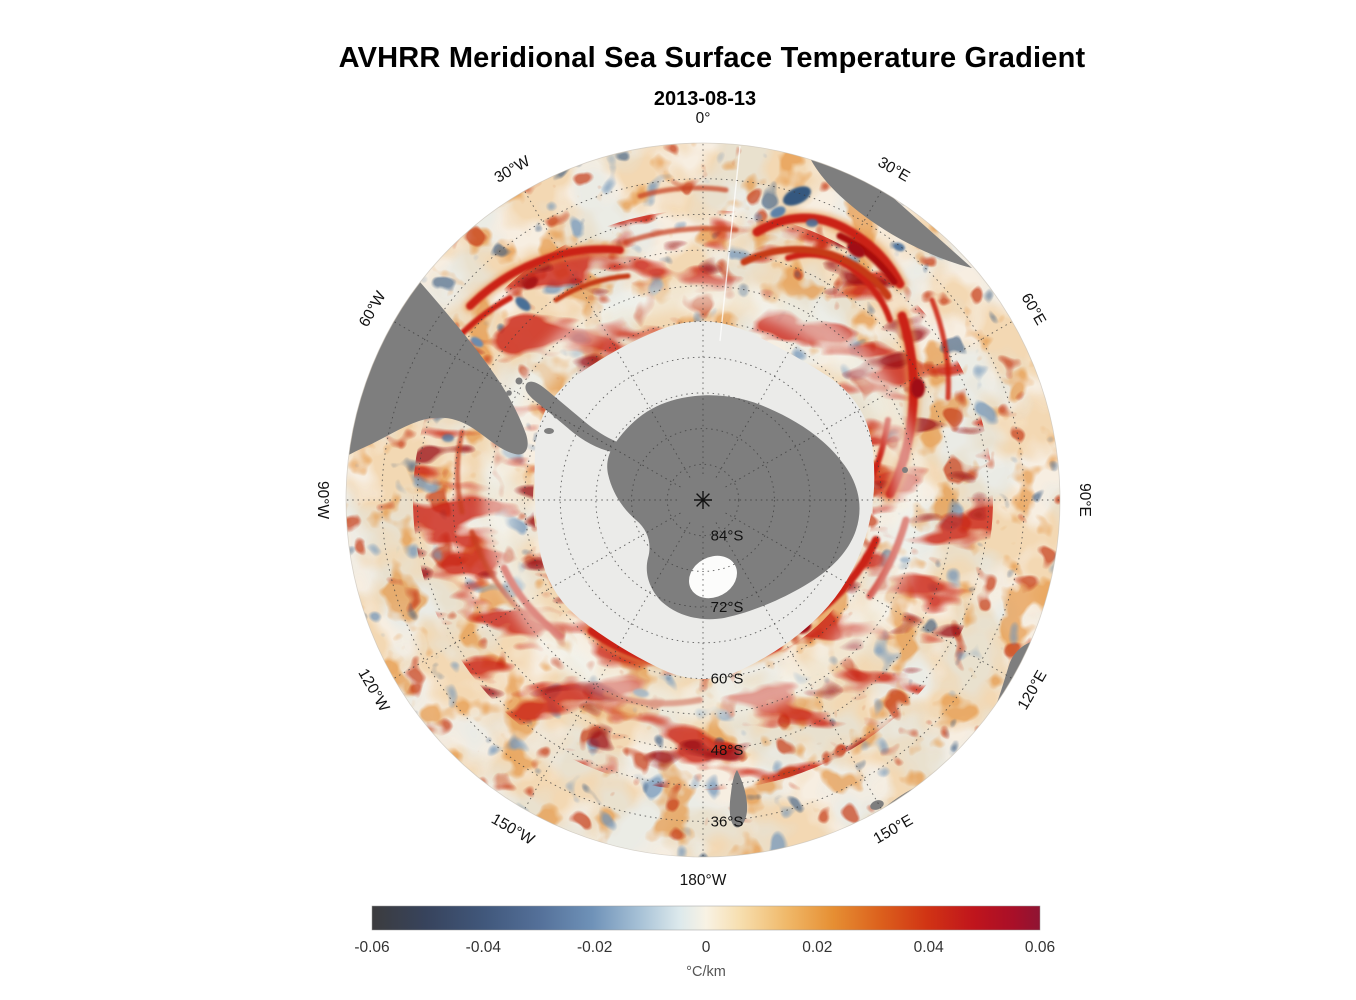  What do you see at coordinates (817, 947) in the screenshot?
I see `colorbar-tick-label: 0.02` at bounding box center [817, 947].